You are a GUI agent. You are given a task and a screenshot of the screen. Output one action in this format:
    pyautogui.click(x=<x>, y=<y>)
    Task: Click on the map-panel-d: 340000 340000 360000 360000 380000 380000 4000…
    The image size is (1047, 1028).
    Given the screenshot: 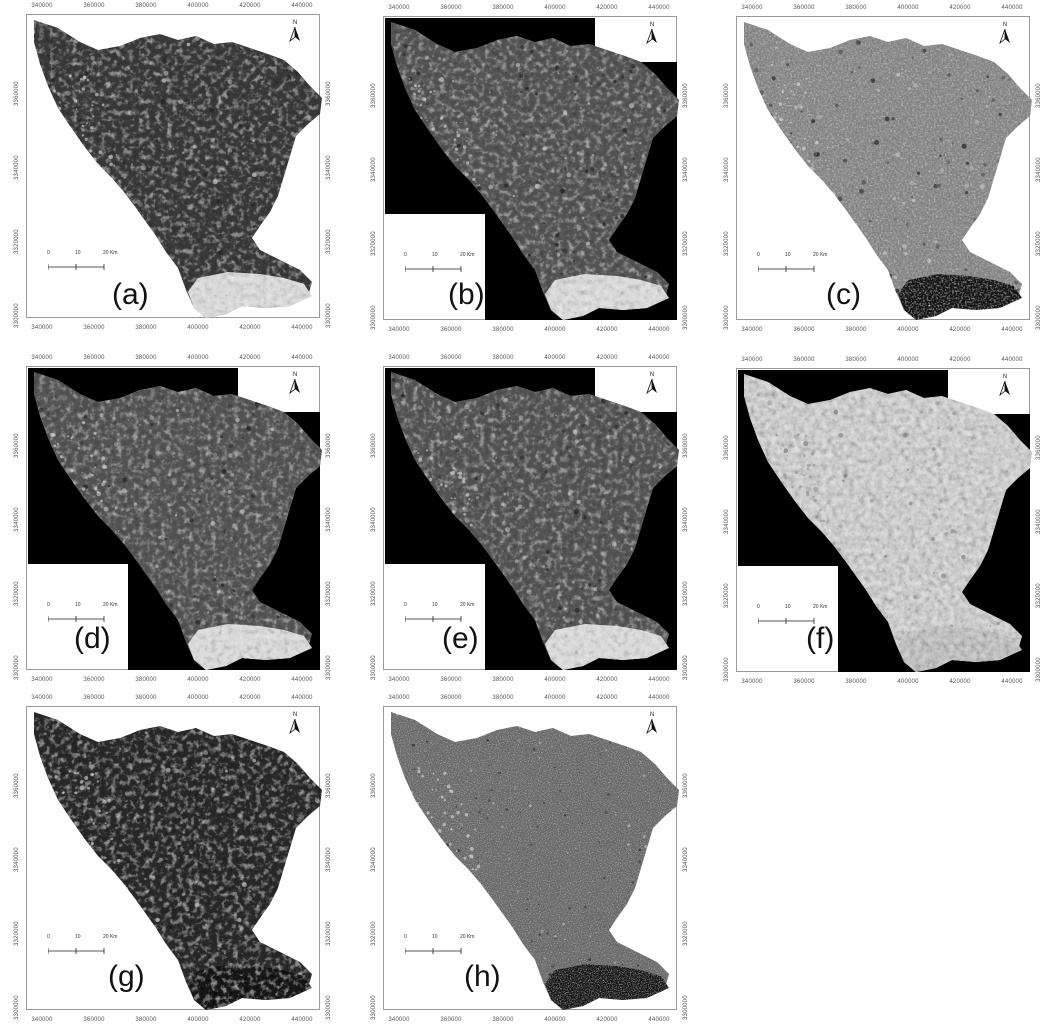 What is the action you would take?
    pyautogui.click(x=173, y=520)
    